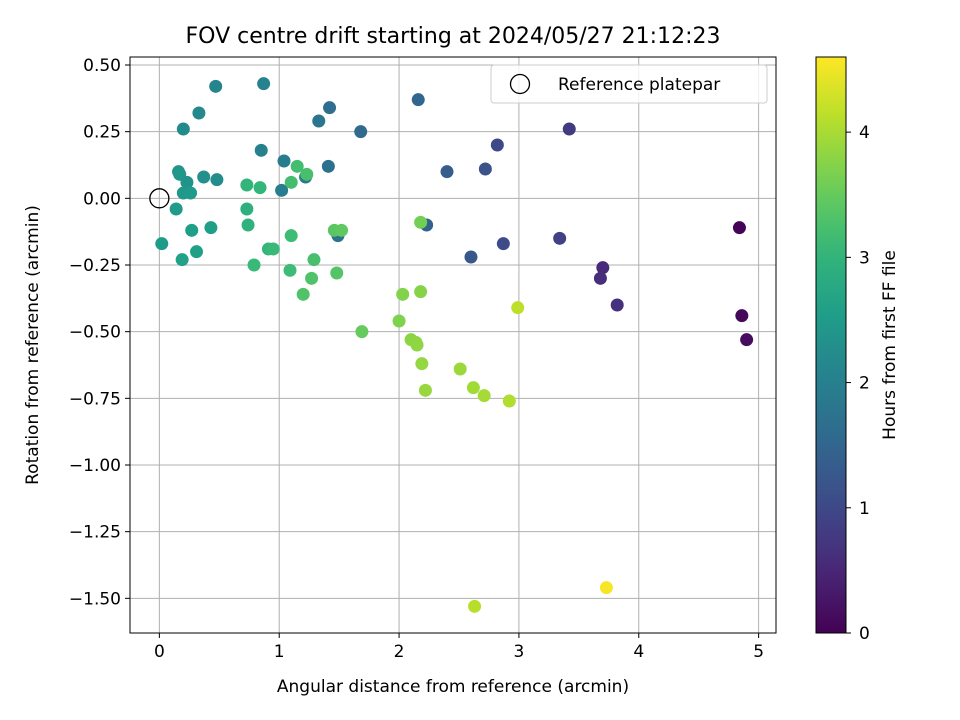 Image resolution: width=960 pixels, height=720 pixels. What do you see at coordinates (519, 652) in the screenshot?
I see `x-tick-label: 3` at bounding box center [519, 652].